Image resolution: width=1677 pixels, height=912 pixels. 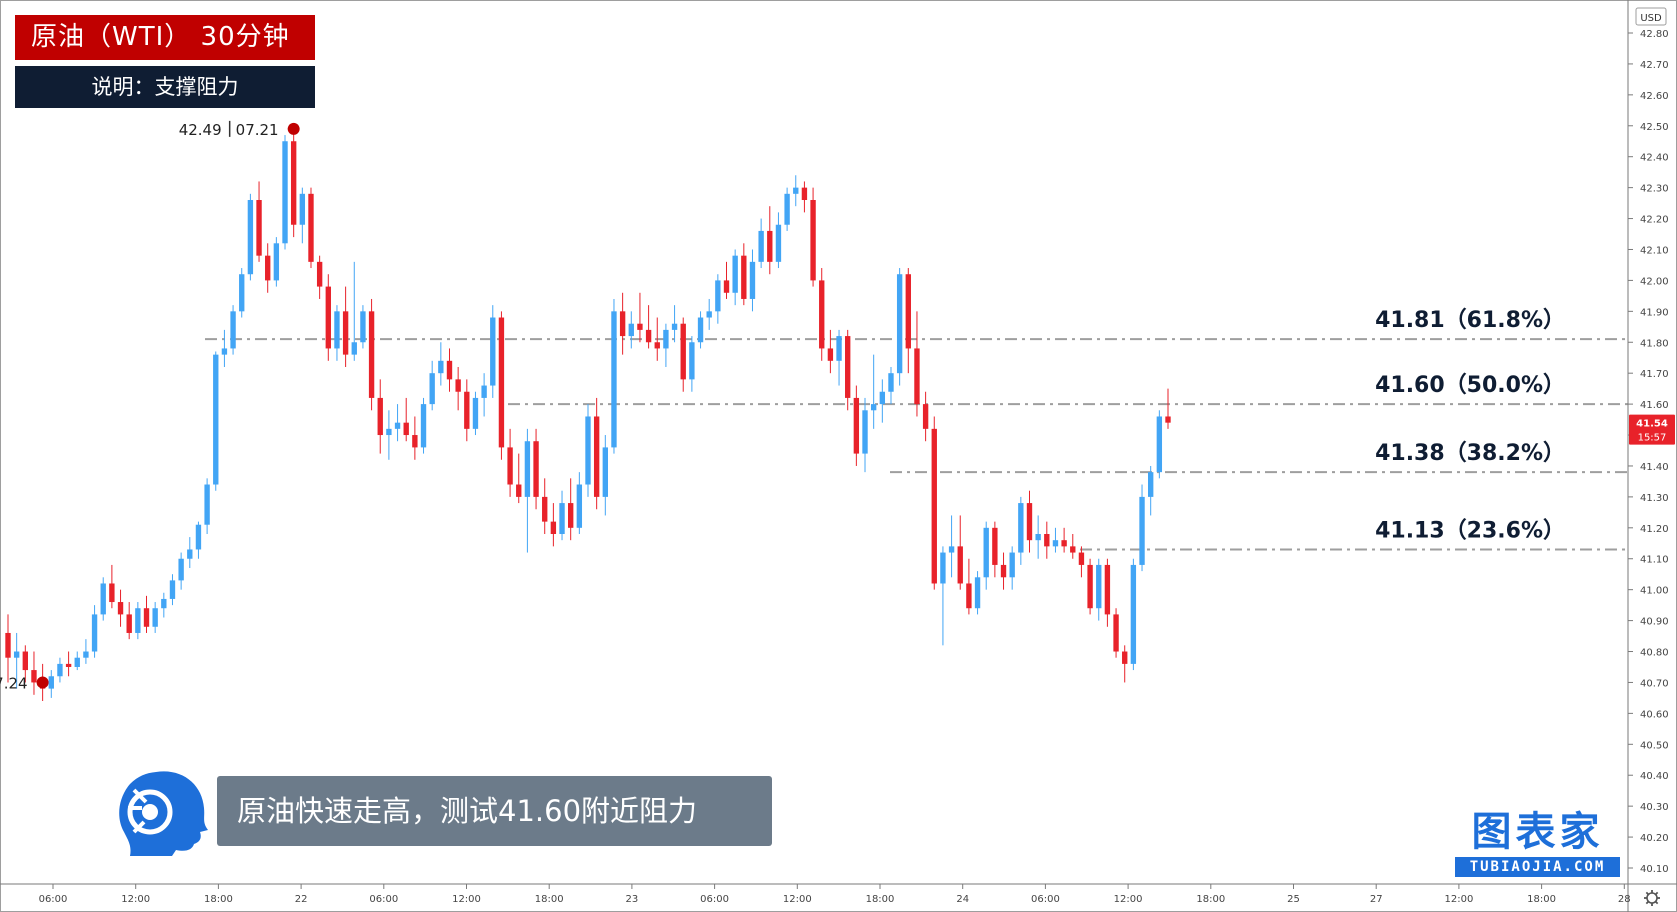 I want to click on y-tick-label: 42.20, so click(x=1654, y=220).